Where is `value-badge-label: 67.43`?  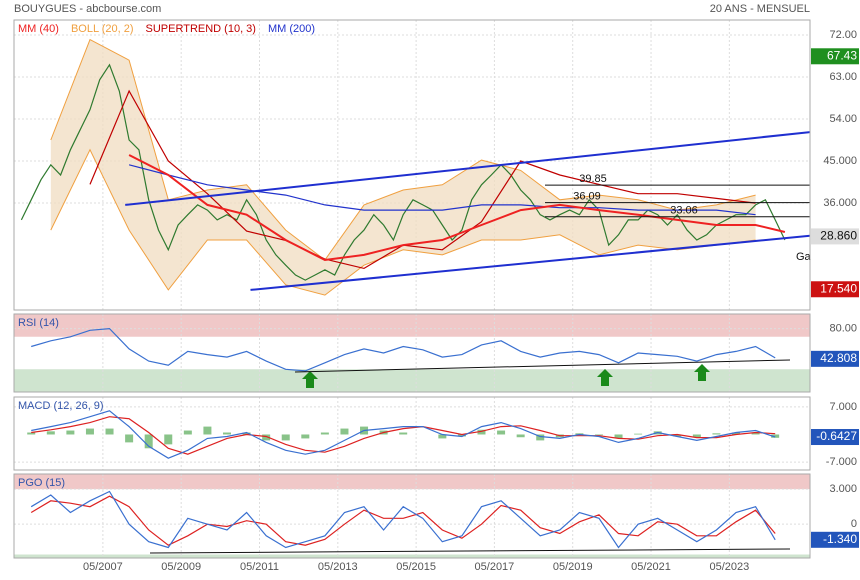 value-badge-label: 67.43 is located at coordinates (842, 55).